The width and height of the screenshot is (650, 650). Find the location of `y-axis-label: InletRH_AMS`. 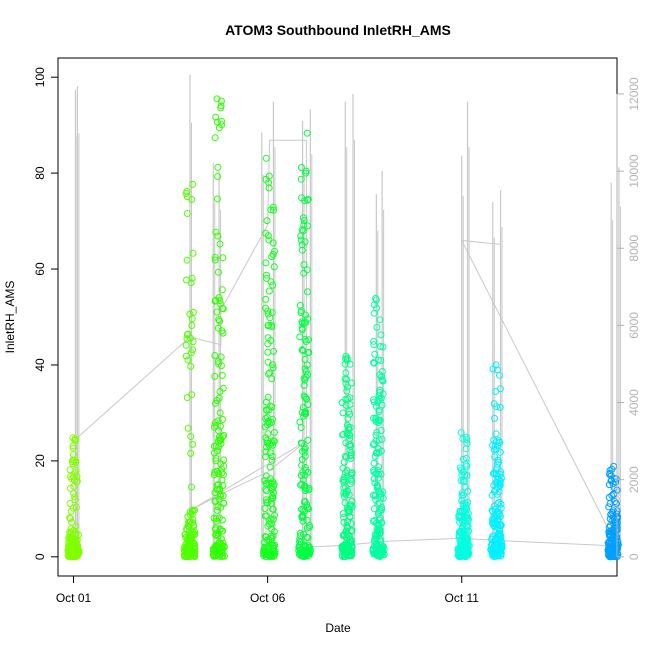

y-axis-label: InletRH_AMS is located at coordinates (10, 317).